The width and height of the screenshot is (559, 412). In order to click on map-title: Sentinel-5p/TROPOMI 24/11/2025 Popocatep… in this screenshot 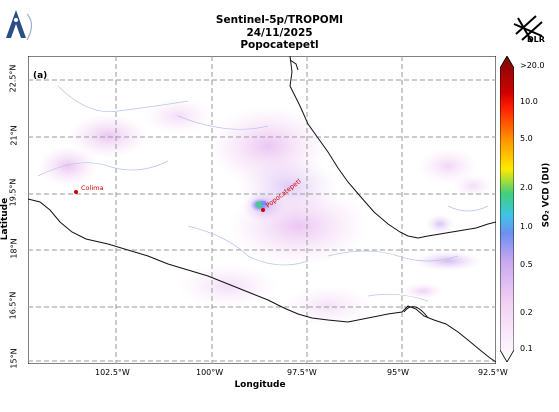, I will do `click(279, 33)`.